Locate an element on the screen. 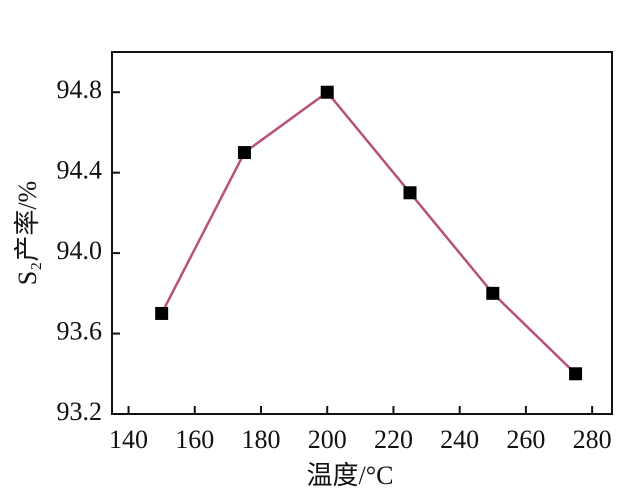 This screenshot has width=626, height=499. x-tick-label: 200 is located at coordinates (327, 439).